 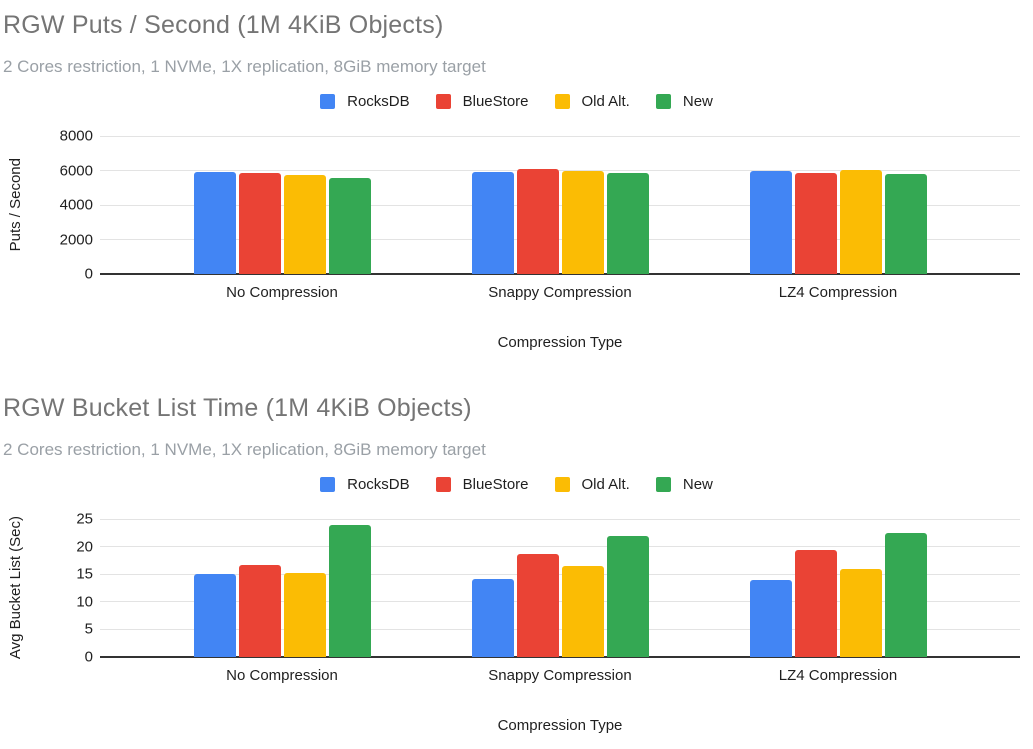 What do you see at coordinates (84, 602) in the screenshot?
I see `y-tick-label: 10` at bounding box center [84, 602].